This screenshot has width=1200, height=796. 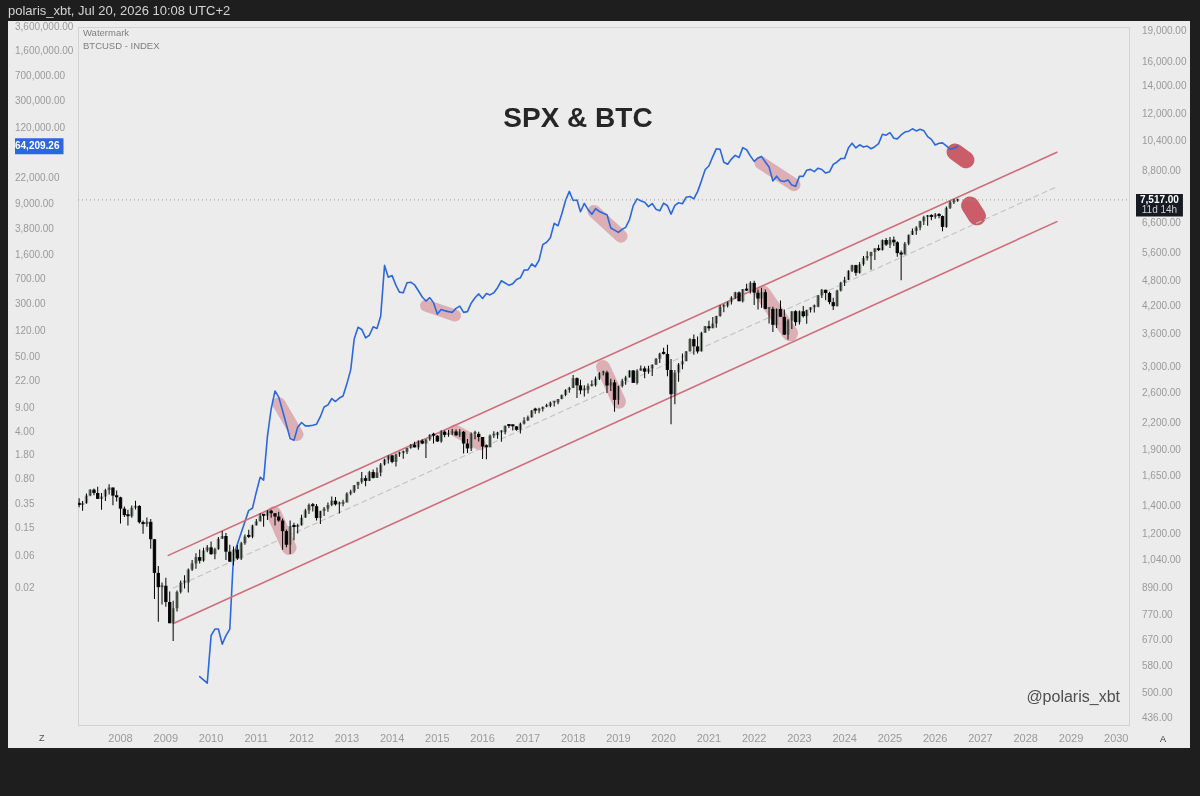 I want to click on y-tick-label: 1,040.00, so click(x=1162, y=559).